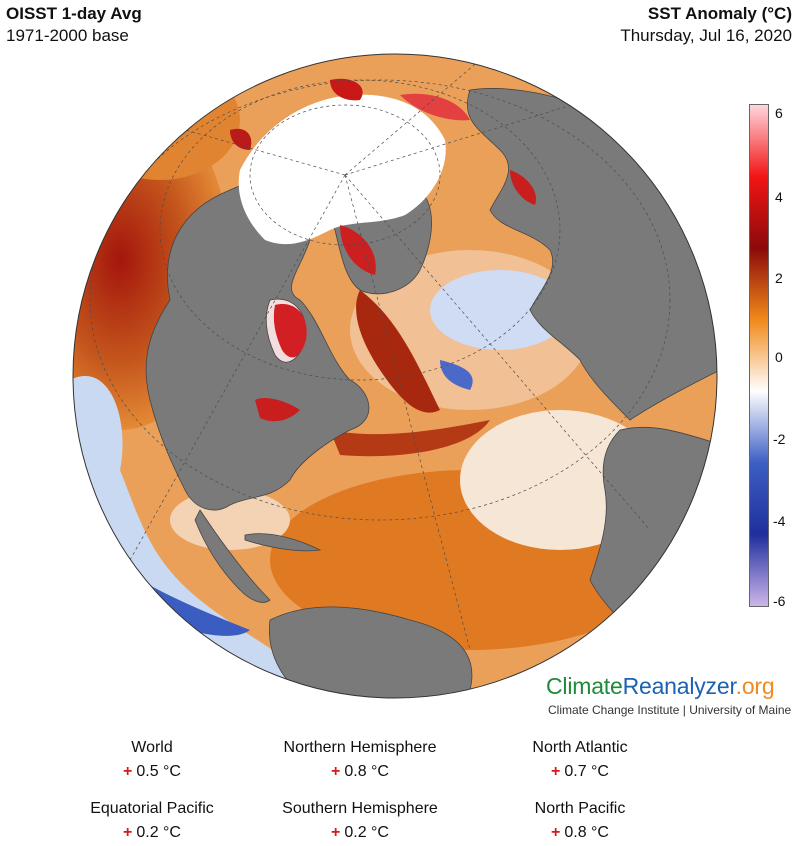 The width and height of the screenshot is (800, 846). Describe the element at coordinates (360, 821) in the screenshot. I see `stat-southern-hemisphere: Southern Hemisphere +0.2 °C` at that location.